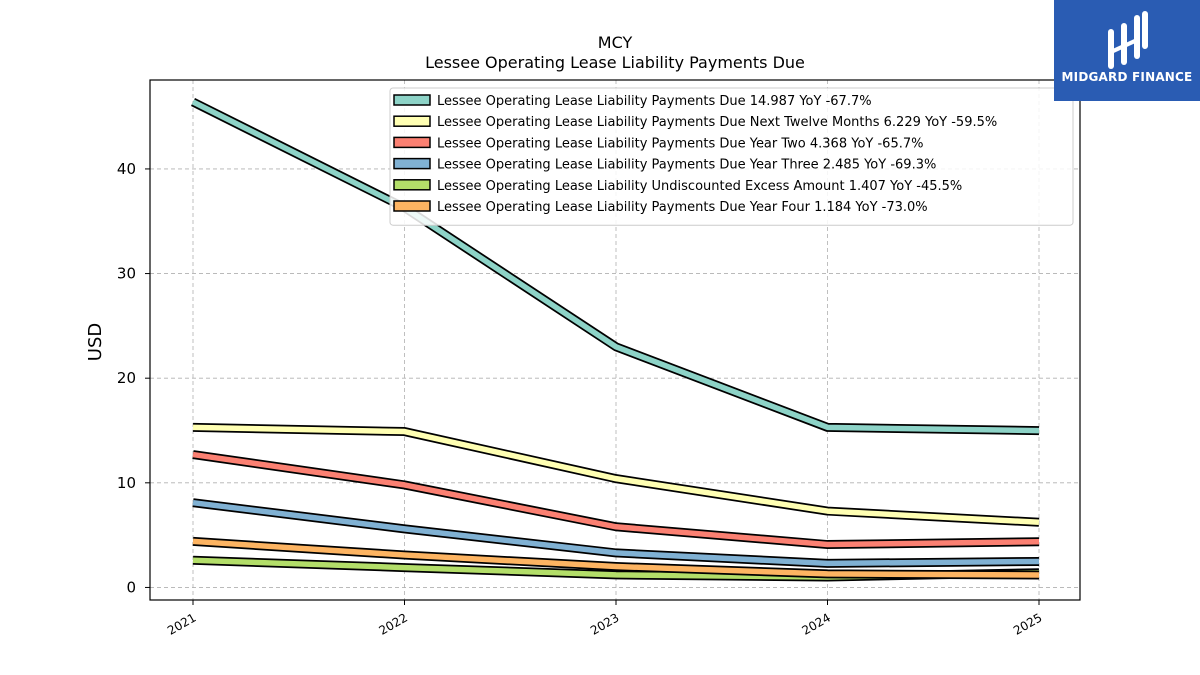 The width and height of the screenshot is (1200, 675). I want to click on x-tick-label: 2021, so click(181, 623).